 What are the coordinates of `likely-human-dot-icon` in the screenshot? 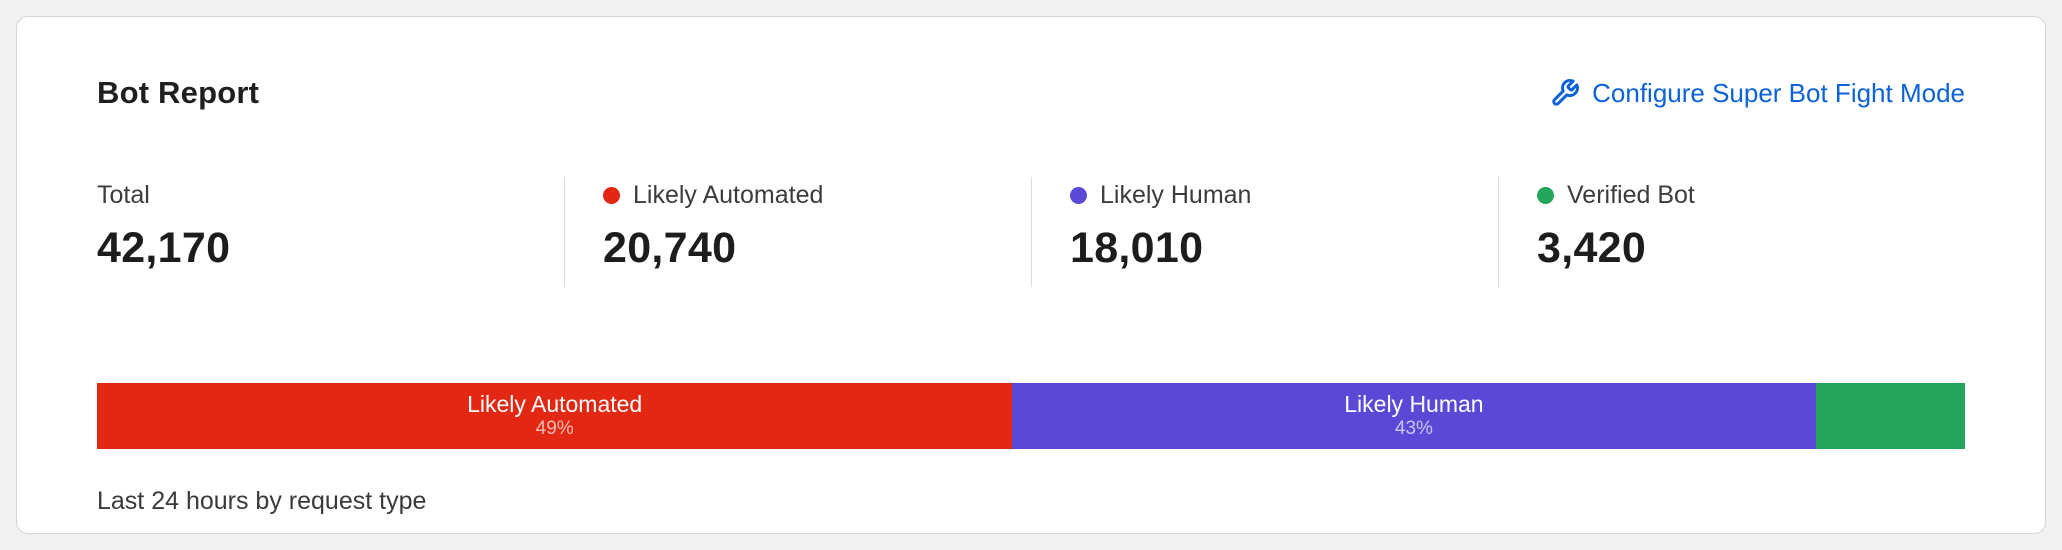 It's located at (1078, 195).